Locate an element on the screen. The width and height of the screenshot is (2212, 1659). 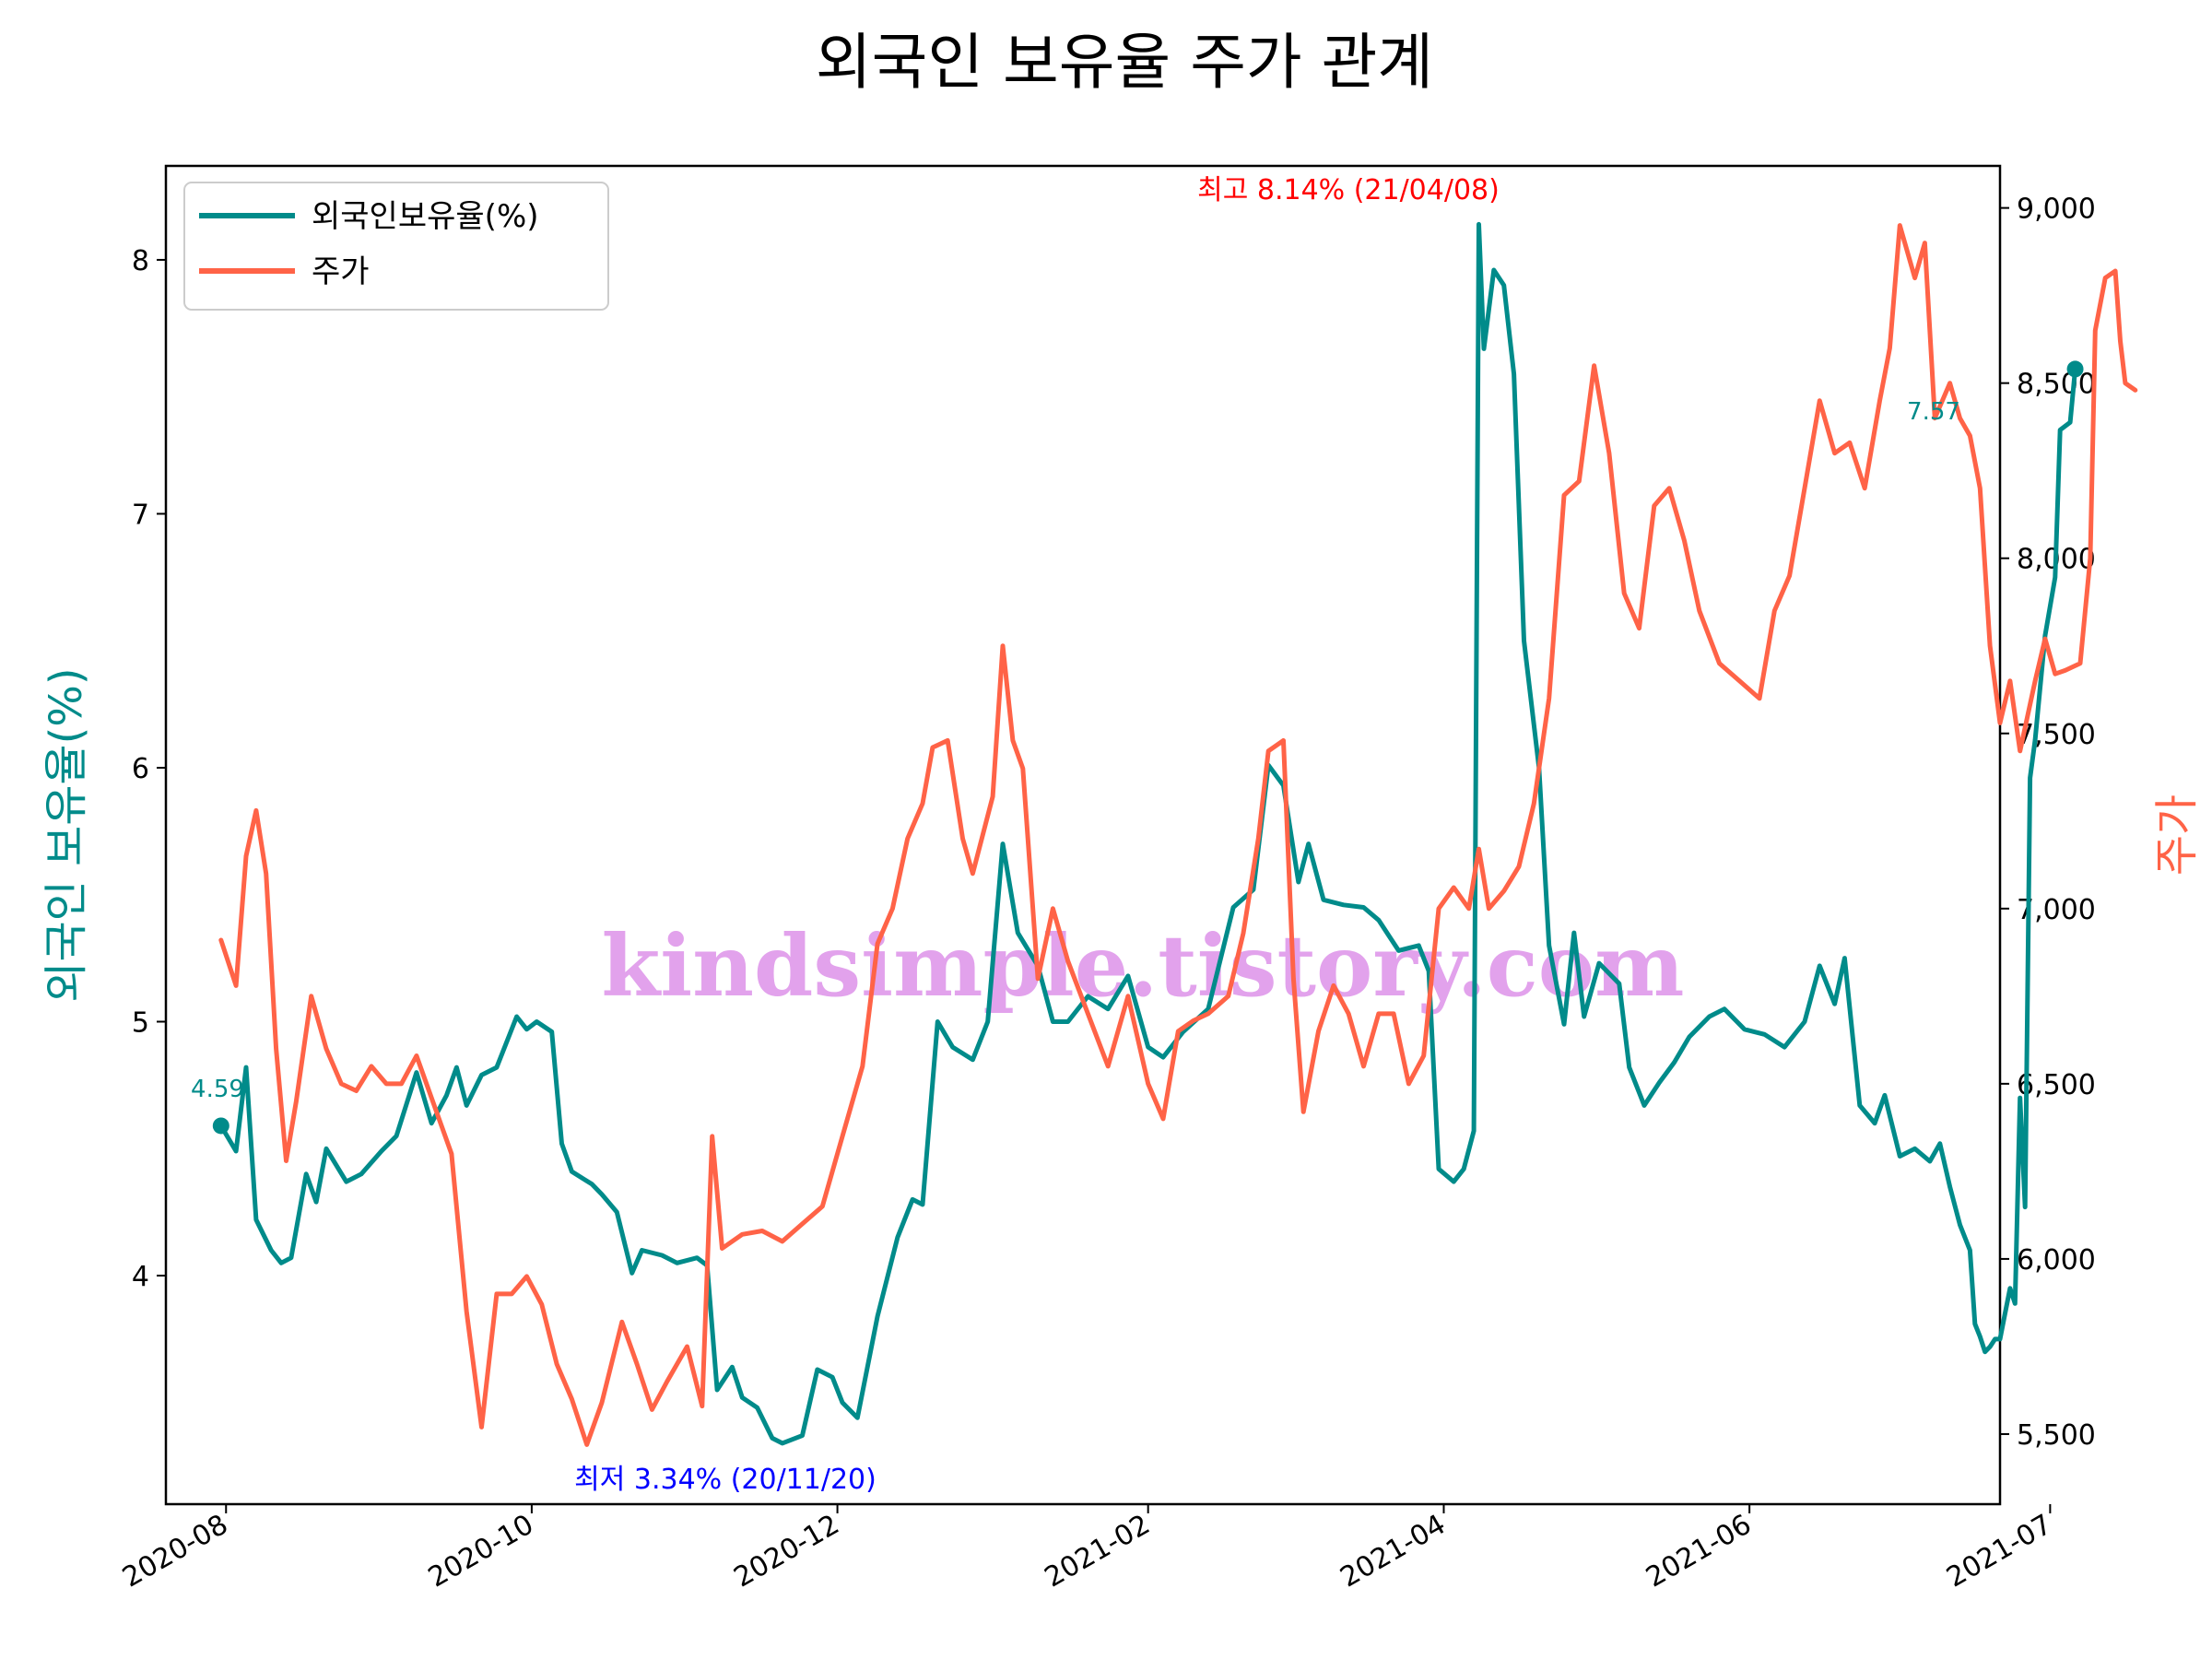
x-tick-label: 2021-04 is located at coordinates (1393, 1551).